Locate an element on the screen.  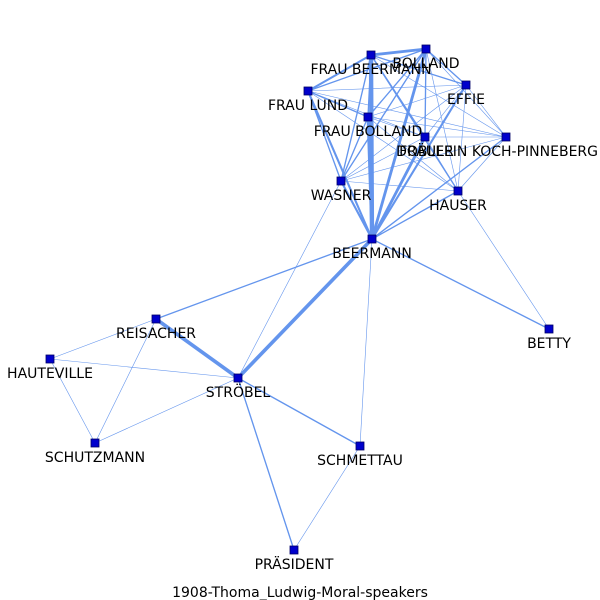
edge-frau-bolland-wasner is located at coordinates (354, 149).